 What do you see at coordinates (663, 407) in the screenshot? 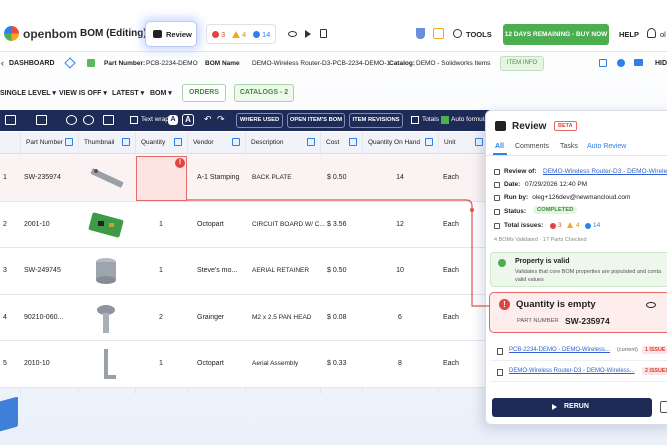
I see `panel-menu-icon` at bounding box center [663, 407].